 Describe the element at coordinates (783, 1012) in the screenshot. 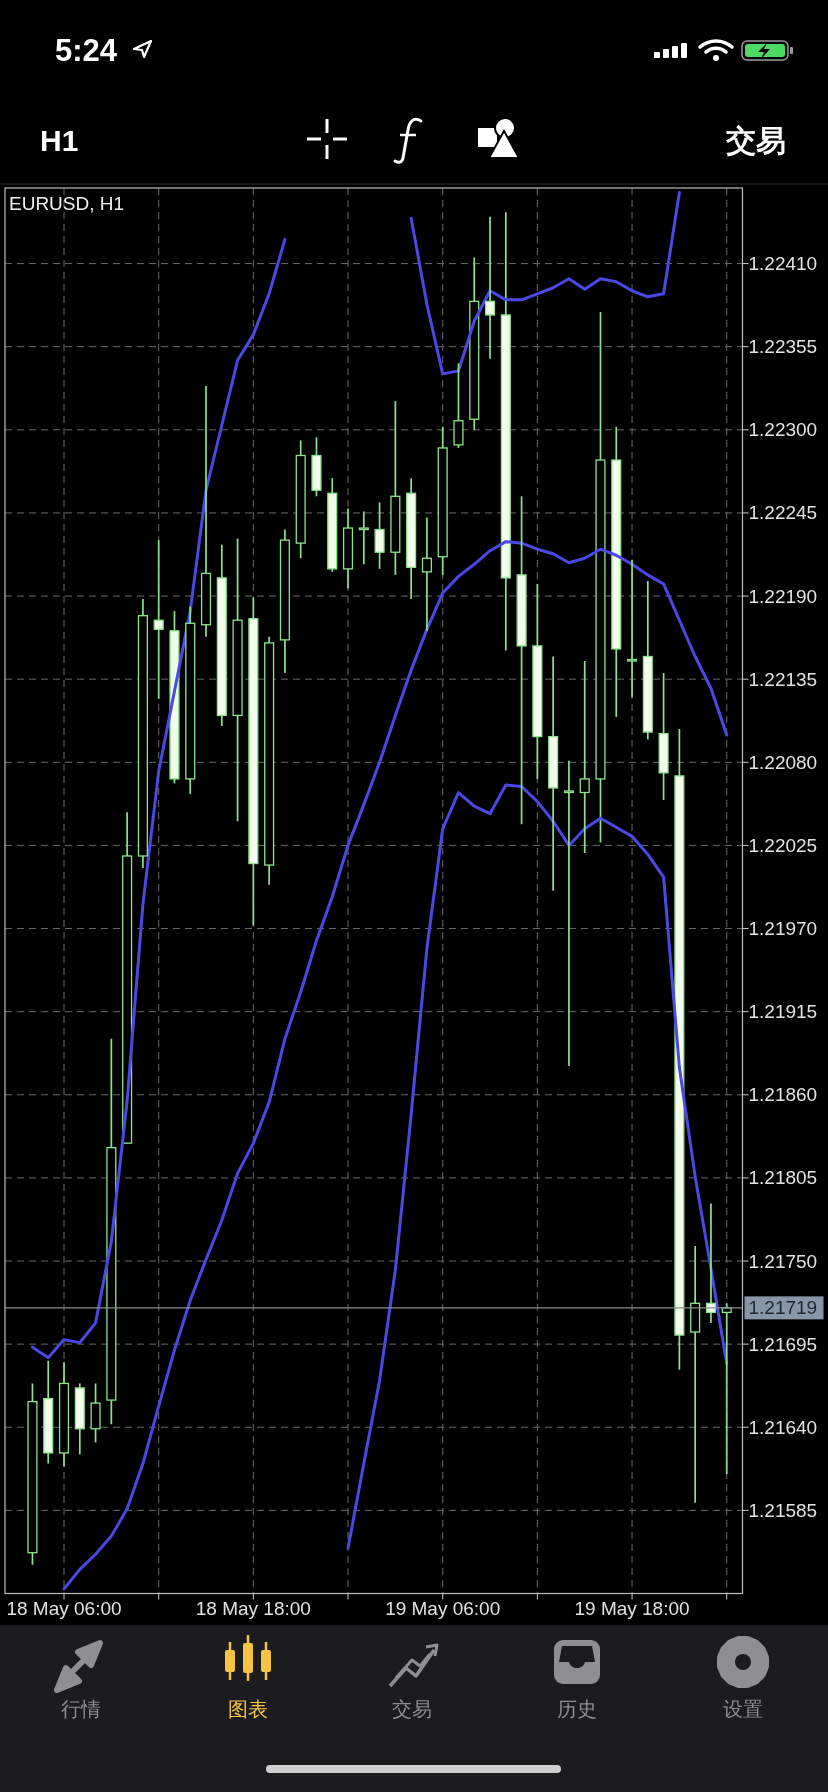

I see `y-tick-label: 1.21915` at that location.